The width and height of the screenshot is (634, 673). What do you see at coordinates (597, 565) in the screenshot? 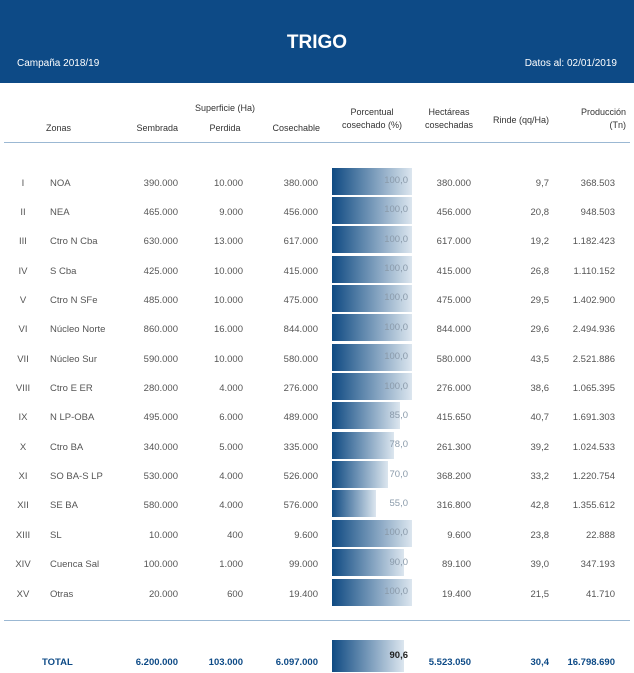
I see `production: 347.193` at bounding box center [597, 565].